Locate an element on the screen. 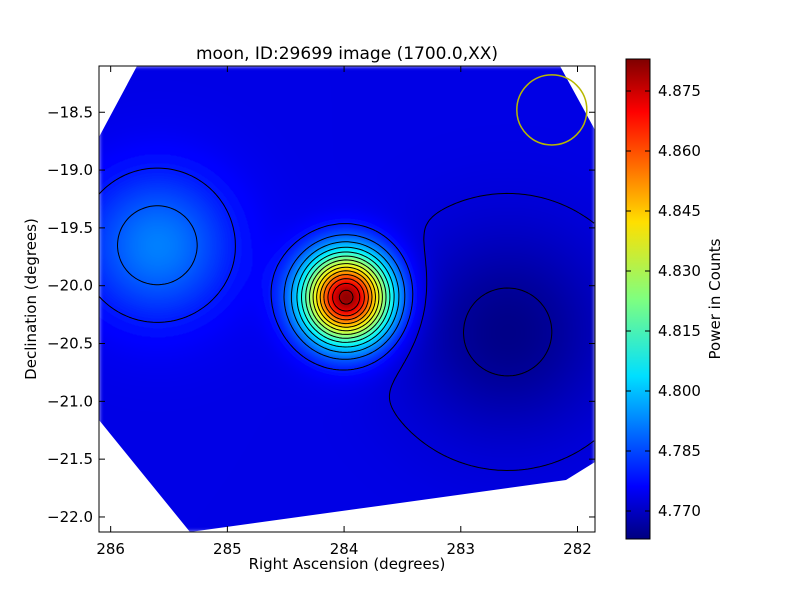 This screenshot has height=600, width=800. y-tick-label: −19.0 is located at coordinates (70, 170).